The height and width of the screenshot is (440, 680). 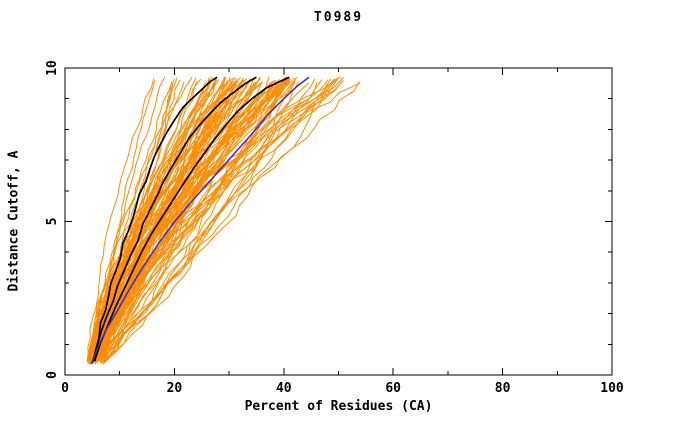 I want to click on x-tick-label: 100, so click(x=612, y=388).